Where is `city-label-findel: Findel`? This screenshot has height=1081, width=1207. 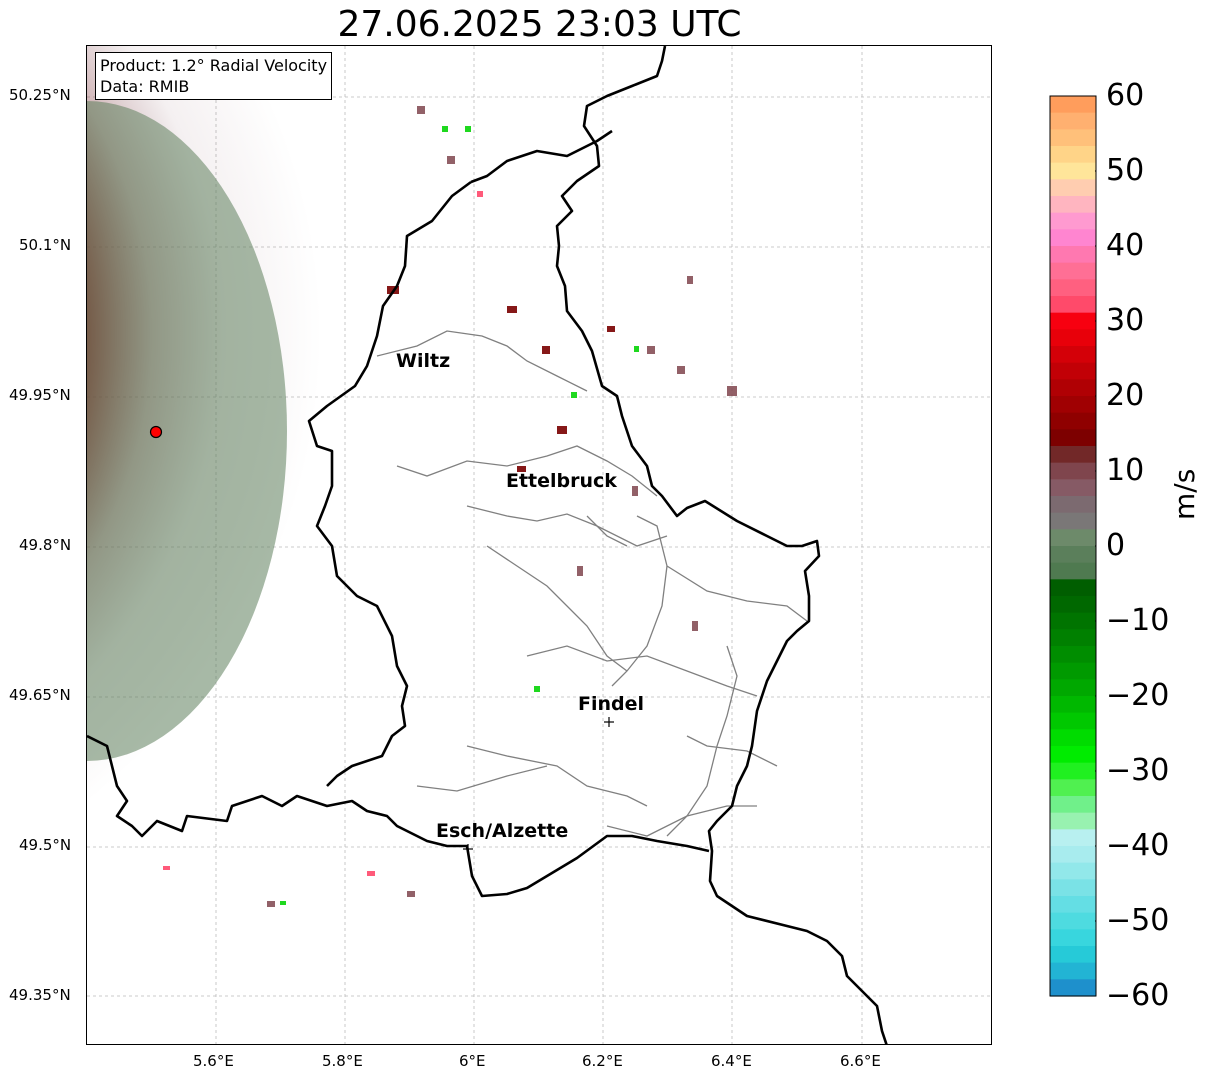 city-label-findel: Findel is located at coordinates (611, 704).